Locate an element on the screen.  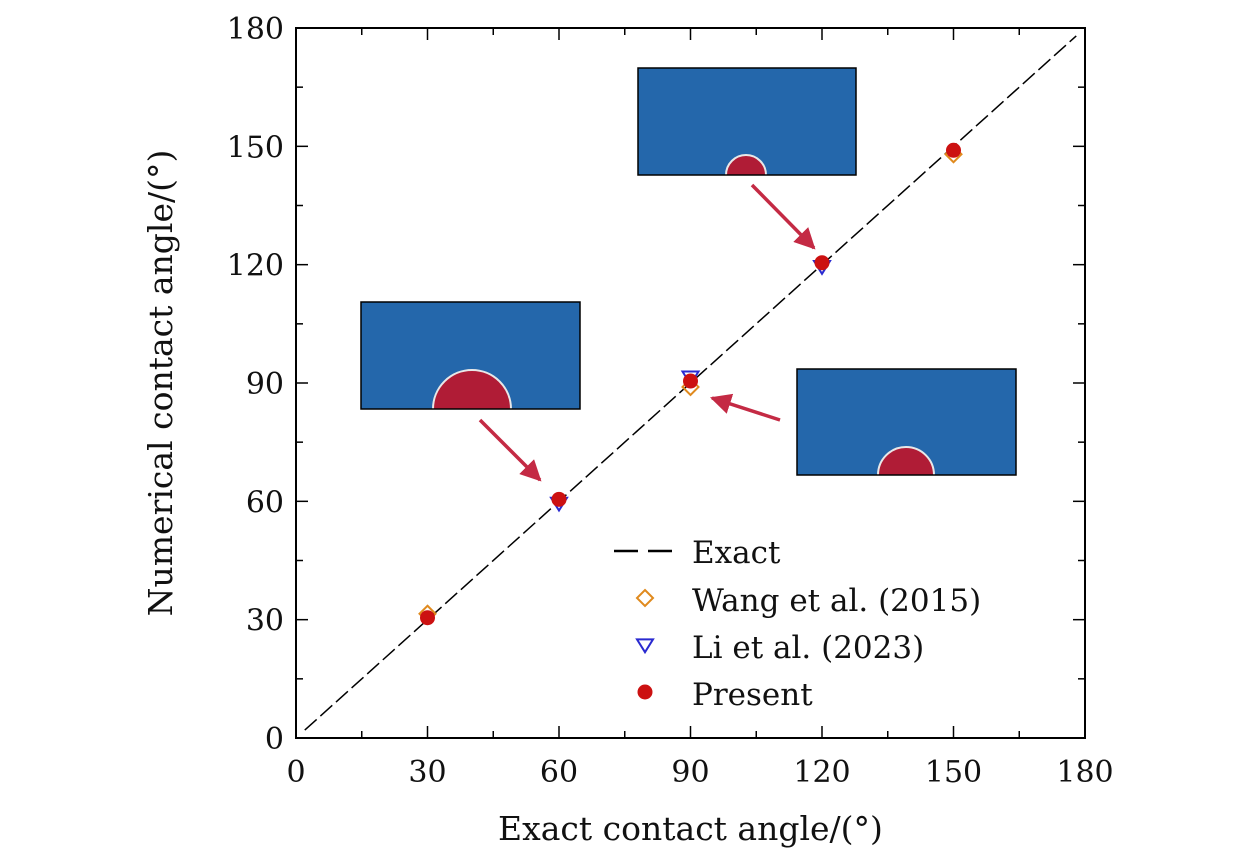
legend-label: Exact is located at coordinates (736, 553).